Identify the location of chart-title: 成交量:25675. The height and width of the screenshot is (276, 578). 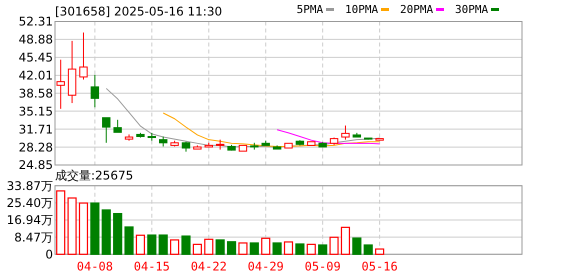
(94, 175).